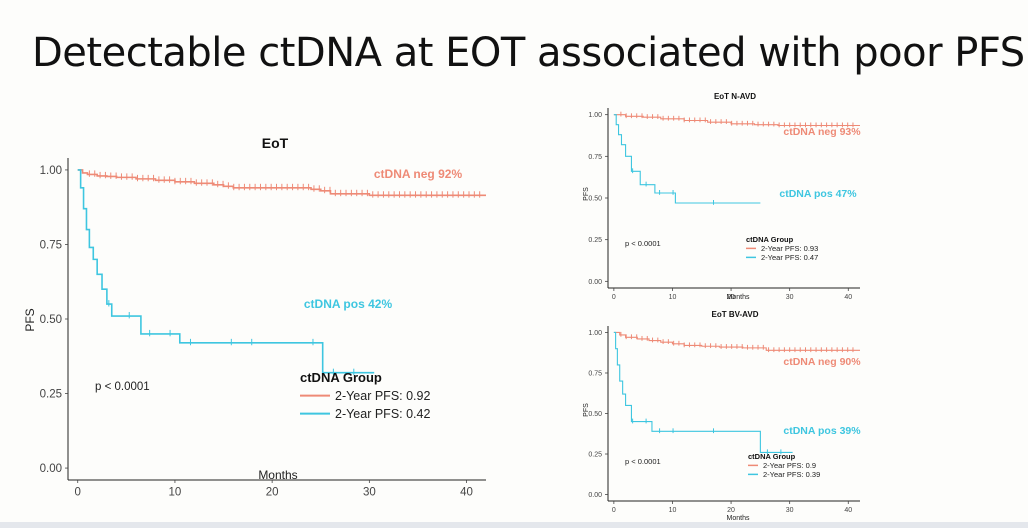  What do you see at coordinates (735, 314) in the screenshot?
I see `chart-title: EoT BV-AVD` at bounding box center [735, 314].